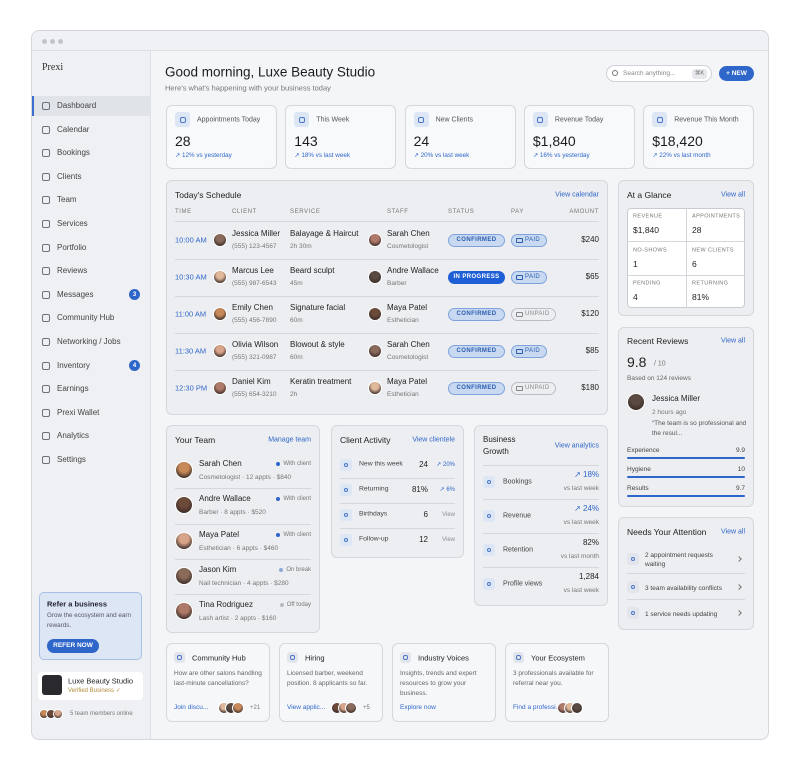 This screenshot has width=800, height=770. I want to click on card-link: View calendar, so click(577, 195).